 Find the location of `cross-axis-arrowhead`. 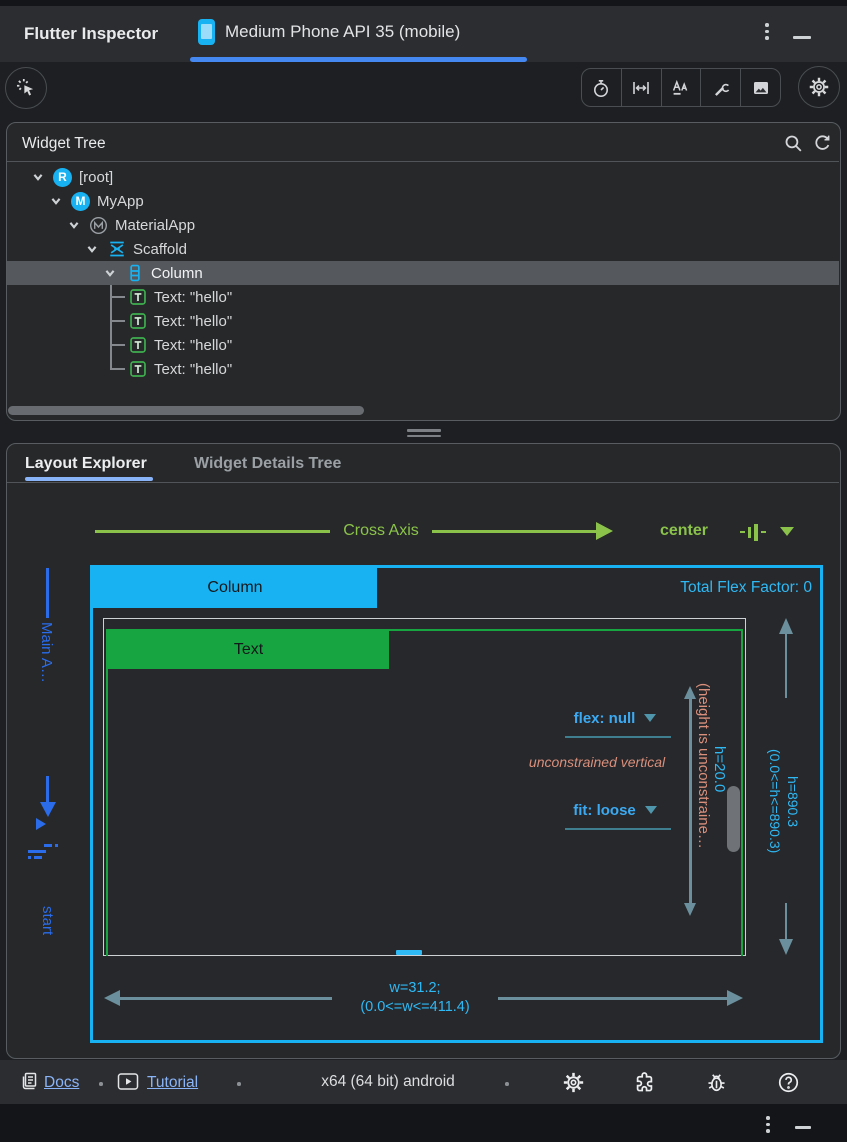

cross-axis-arrowhead is located at coordinates (604, 531).